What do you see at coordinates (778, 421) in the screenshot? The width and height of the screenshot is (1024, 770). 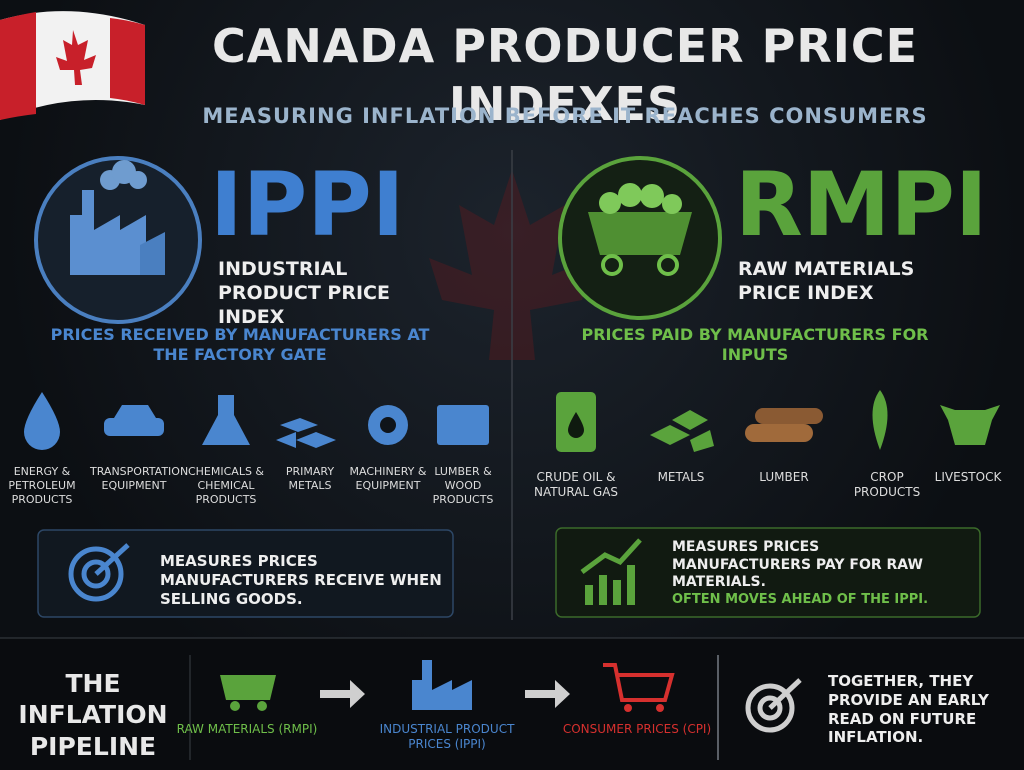 I see `rmpi-icons` at bounding box center [778, 421].